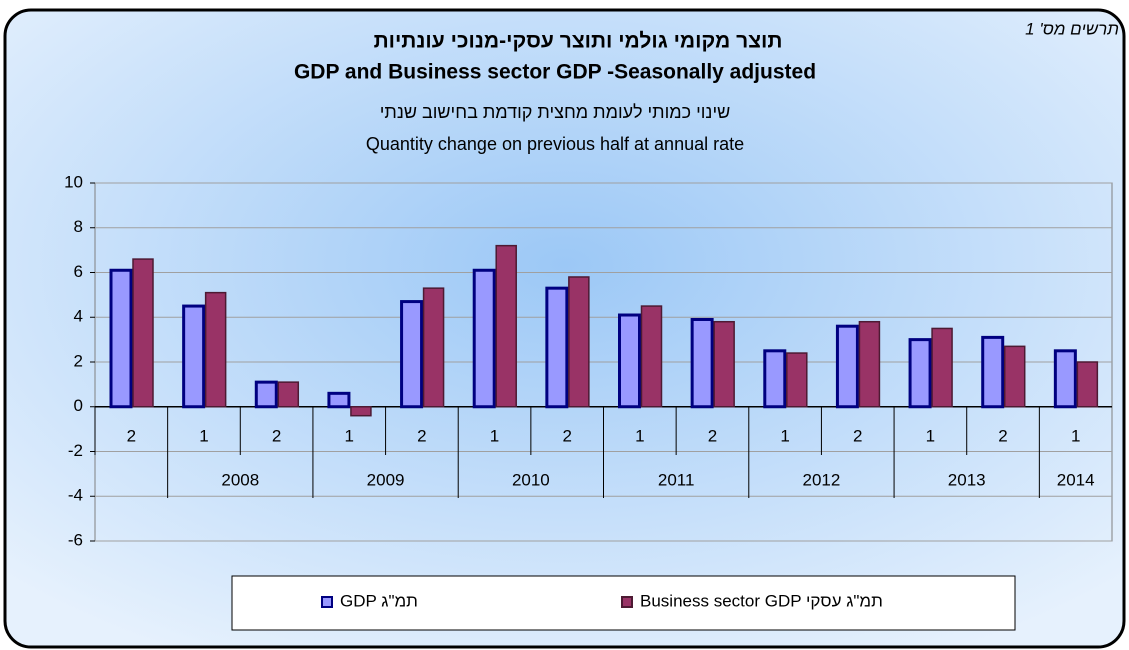  What do you see at coordinates (240, 479) in the screenshot?
I see `x-group-label: 2008` at bounding box center [240, 479].